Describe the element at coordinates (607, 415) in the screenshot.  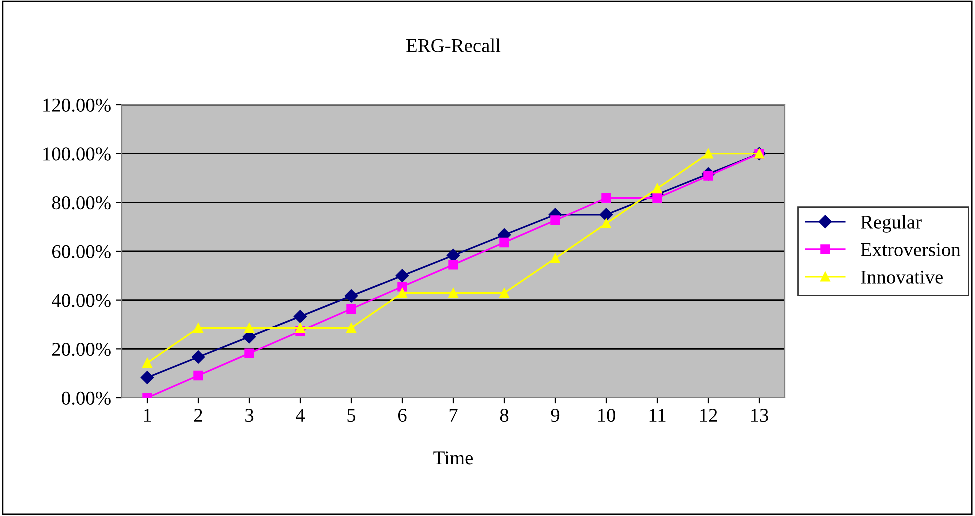
I see `x-tick-label: 10` at that location.